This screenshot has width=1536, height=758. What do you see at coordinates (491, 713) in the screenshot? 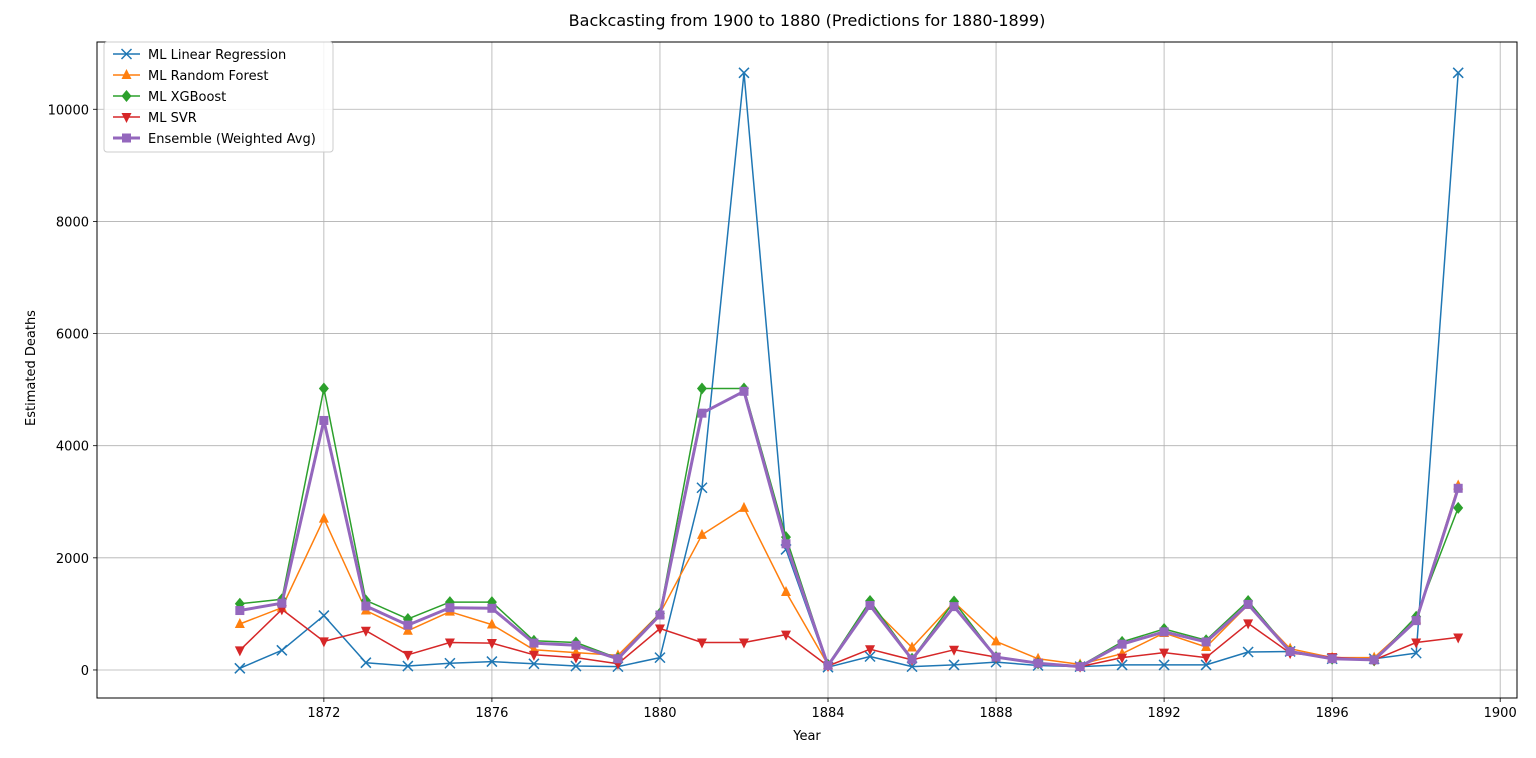
I see `x-tick-label: 1876` at bounding box center [491, 713].